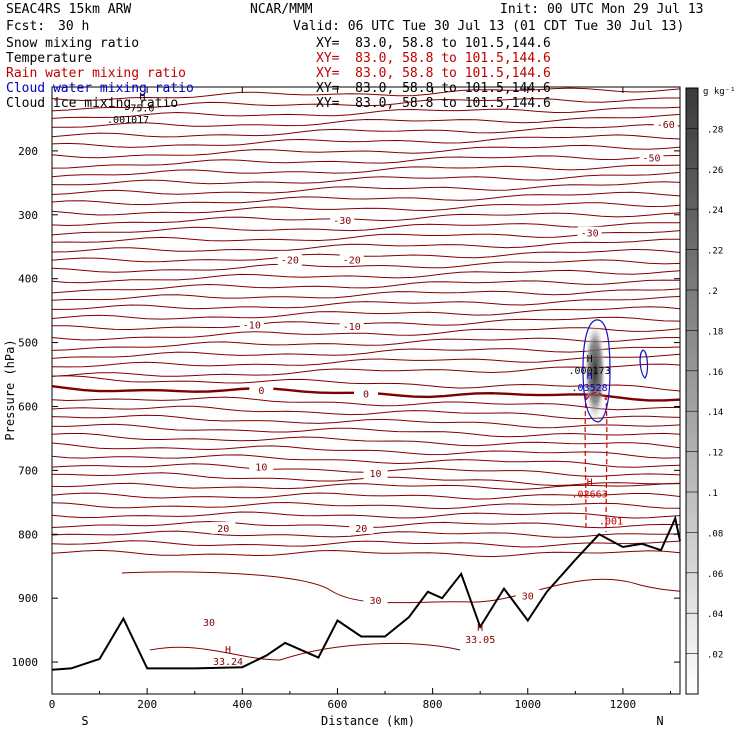  What do you see at coordinates (26, 26) in the screenshot?
I see `fcst-label: Fcst:` at bounding box center [26, 26].